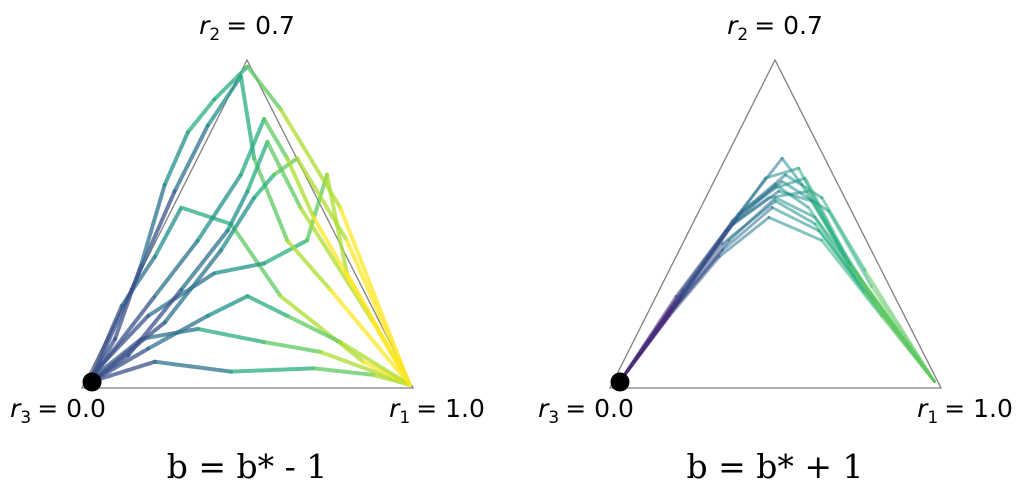  I want to click on panel-title-2: b = b* + 1, so click(774, 466).